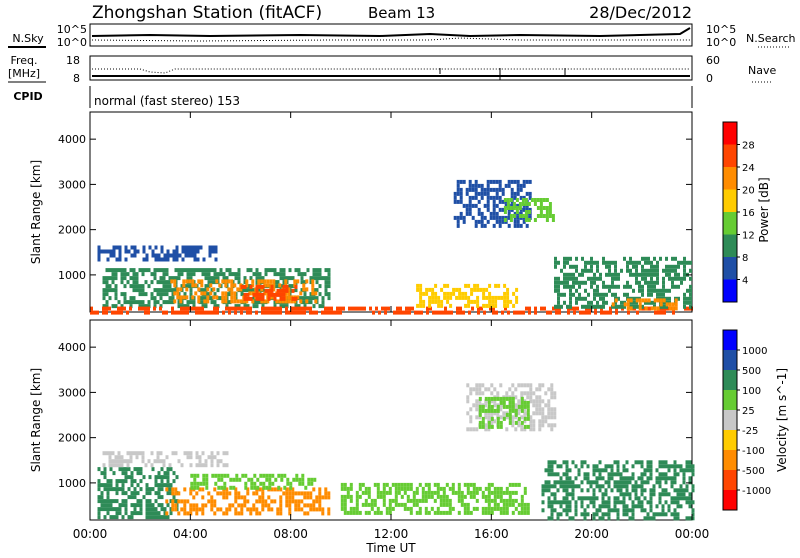  I want to click on freq-tick-bottom: 8, so click(76, 78).